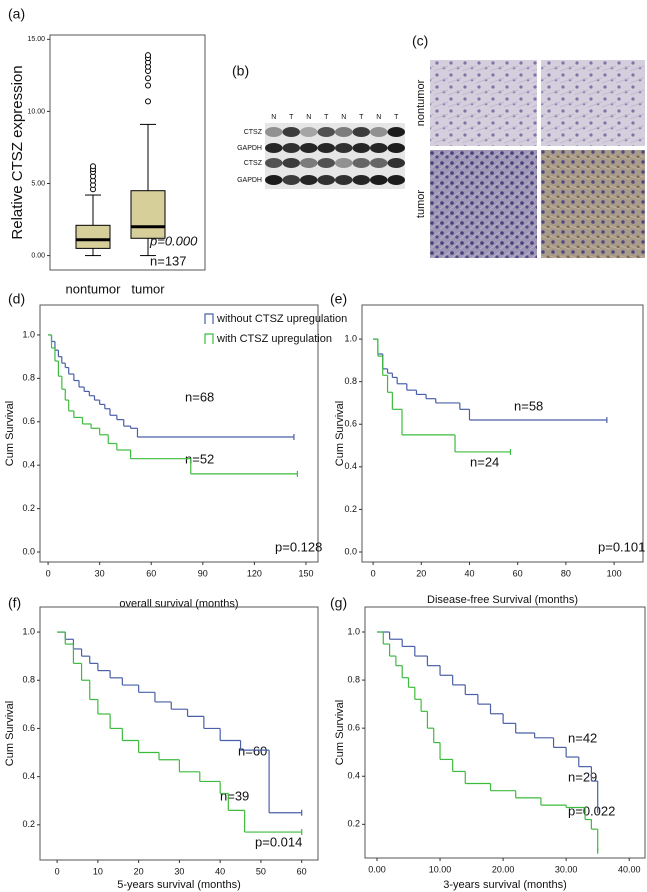  Describe the element at coordinates (199, 396) in the screenshot. I see `annotation: n=68` at that location.